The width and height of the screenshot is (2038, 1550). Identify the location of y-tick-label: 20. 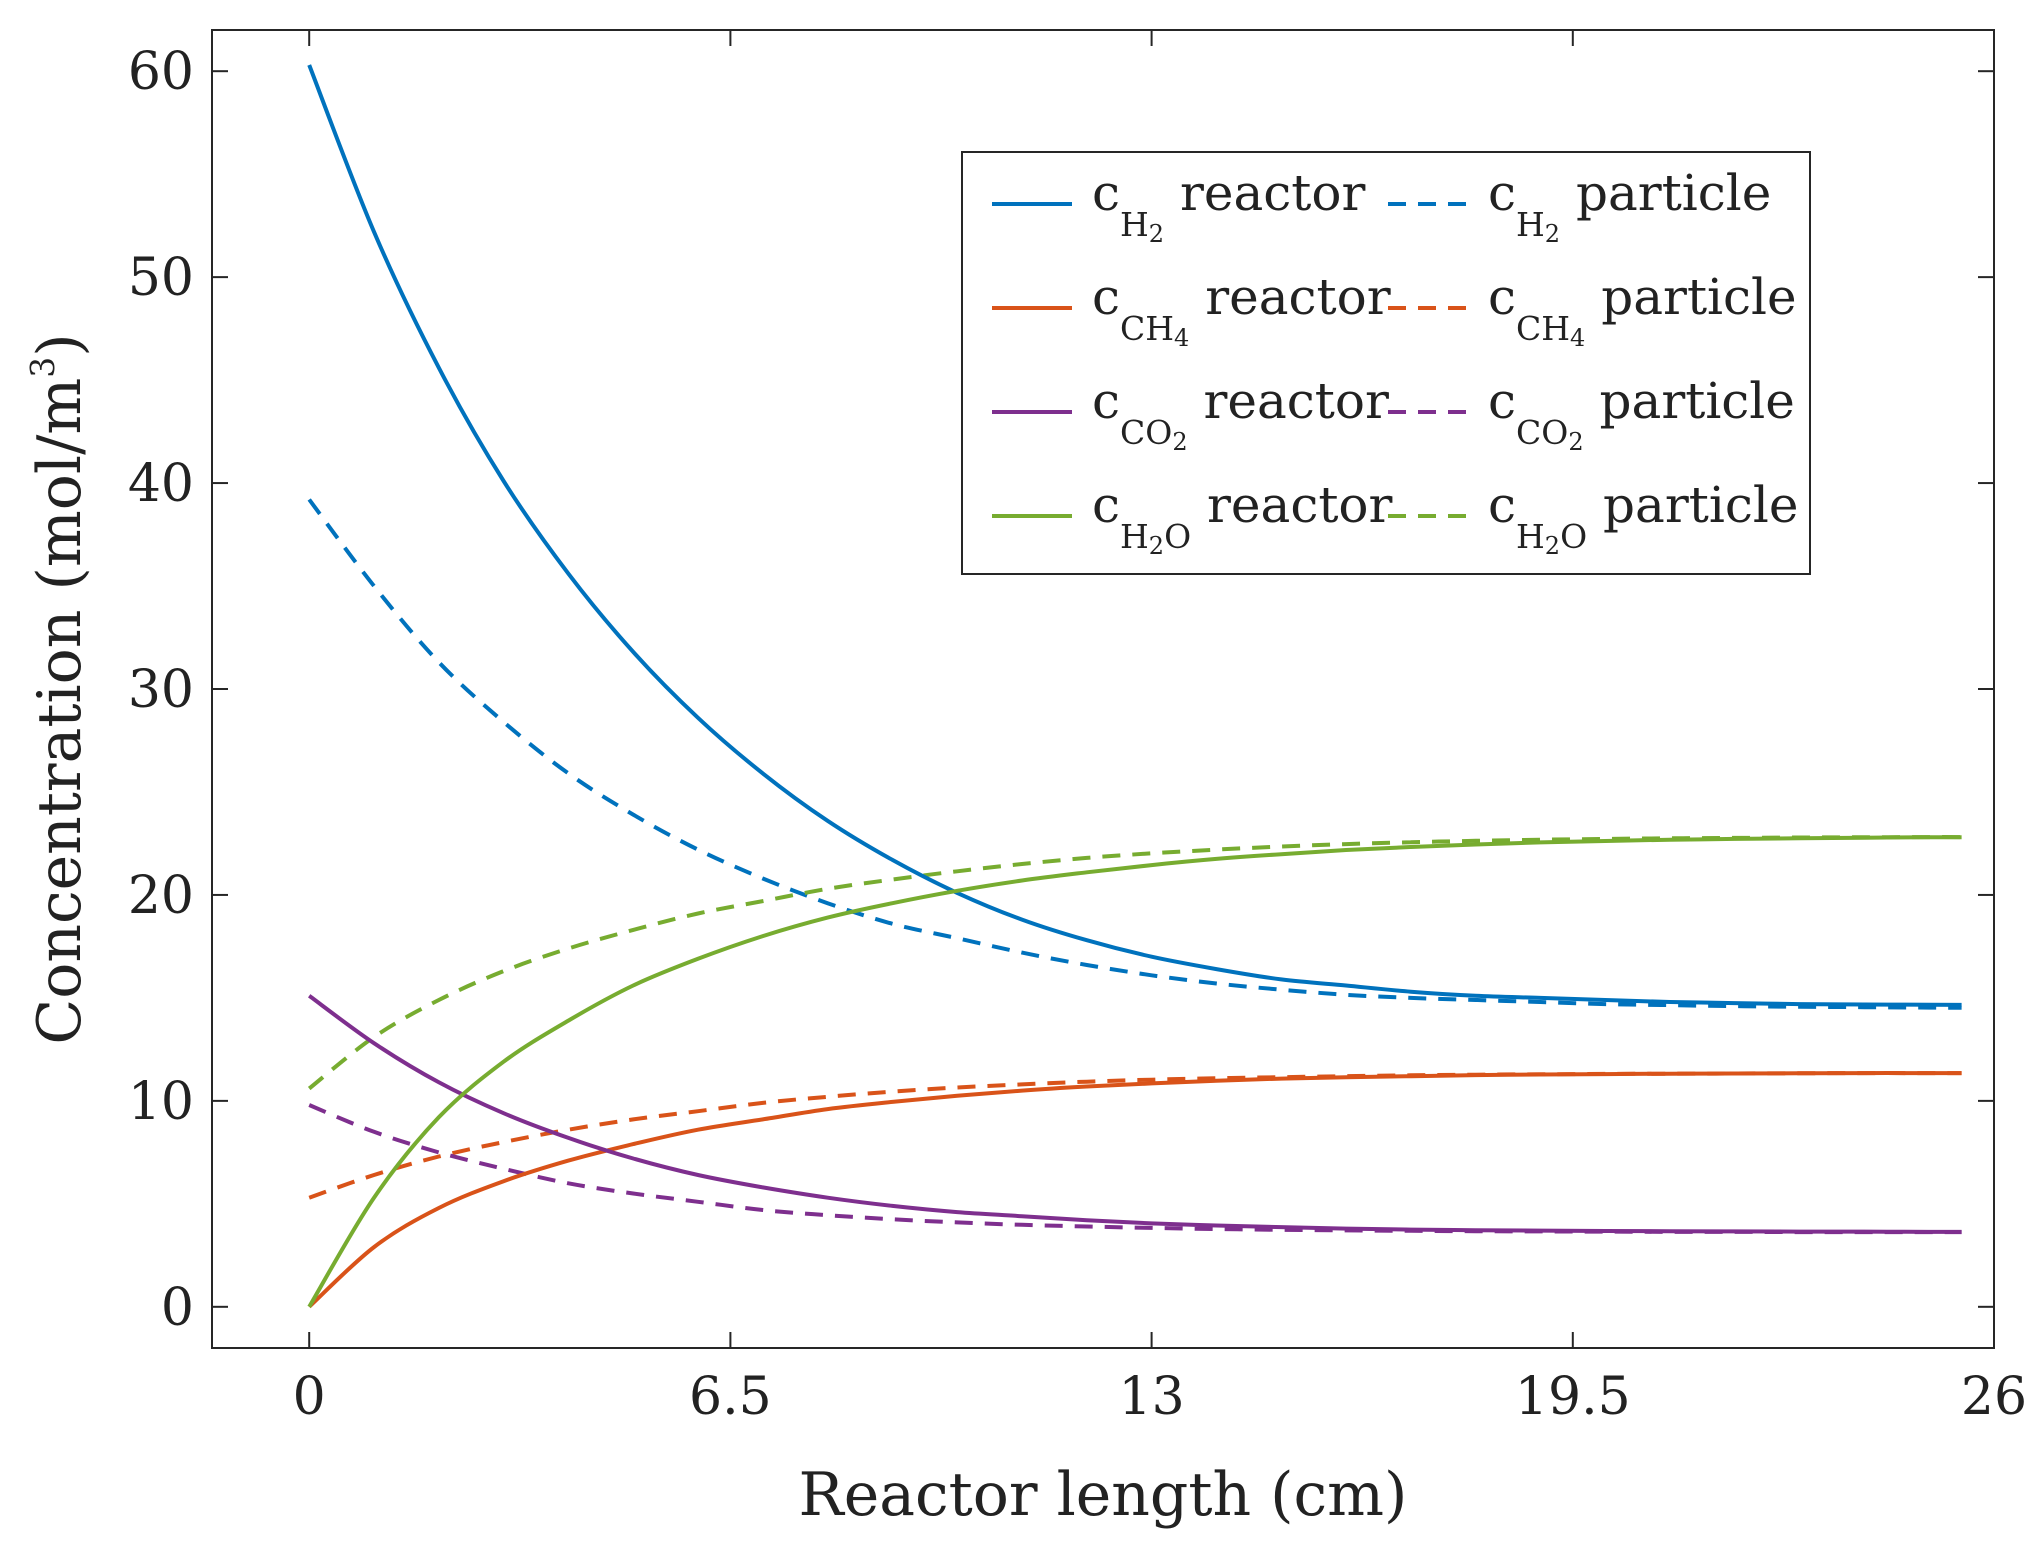
(161, 896).